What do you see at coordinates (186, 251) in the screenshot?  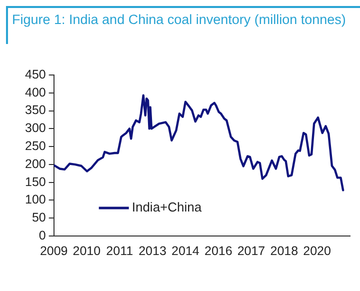 I see `x-tick-label: 2014` at bounding box center [186, 251].